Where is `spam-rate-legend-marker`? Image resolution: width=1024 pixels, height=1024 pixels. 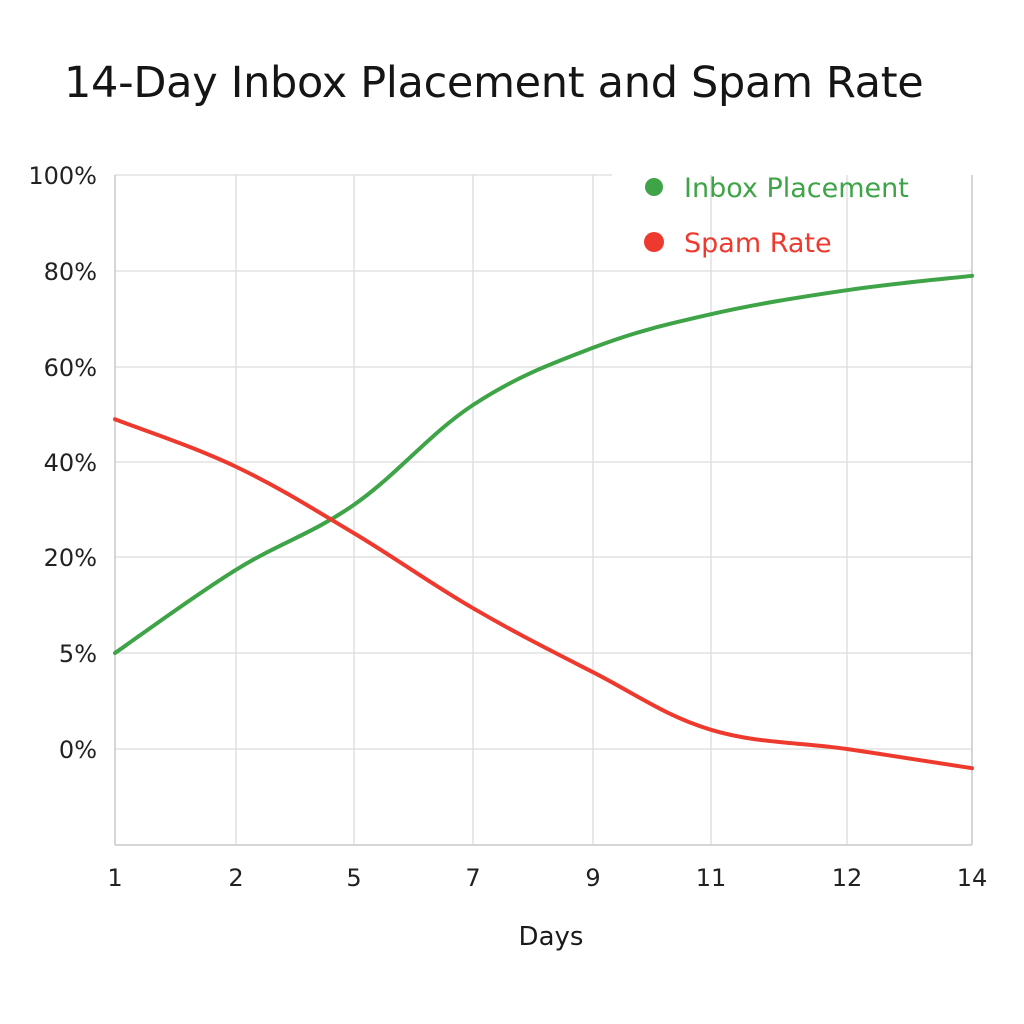
spam-rate-legend-marker is located at coordinates (654, 242).